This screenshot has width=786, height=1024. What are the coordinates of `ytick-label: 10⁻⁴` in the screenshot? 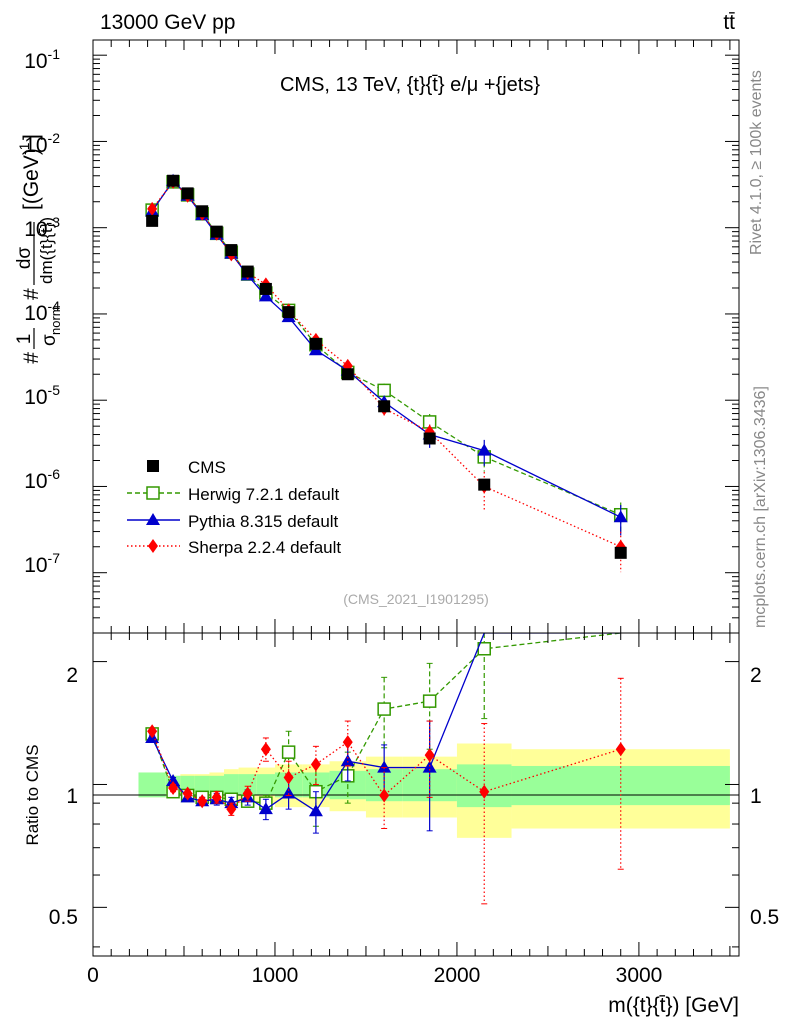 It's located at (42, 311).